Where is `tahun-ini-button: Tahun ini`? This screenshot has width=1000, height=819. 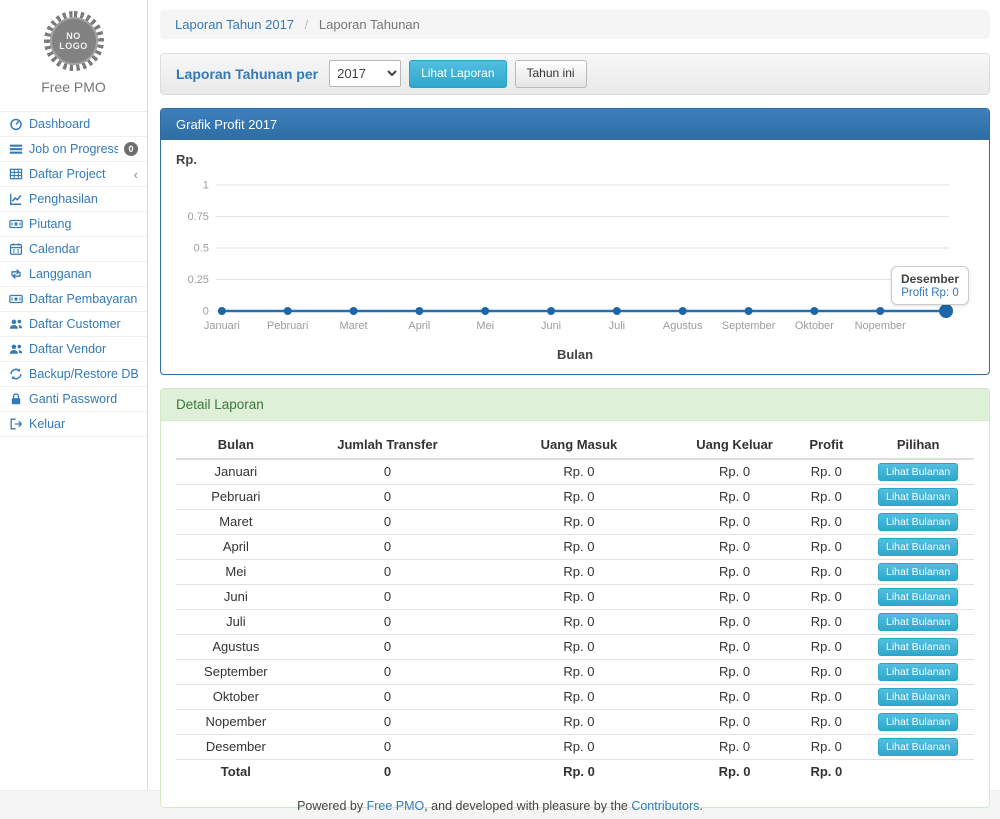 tahun-ini-button: Tahun ini is located at coordinates (550, 74).